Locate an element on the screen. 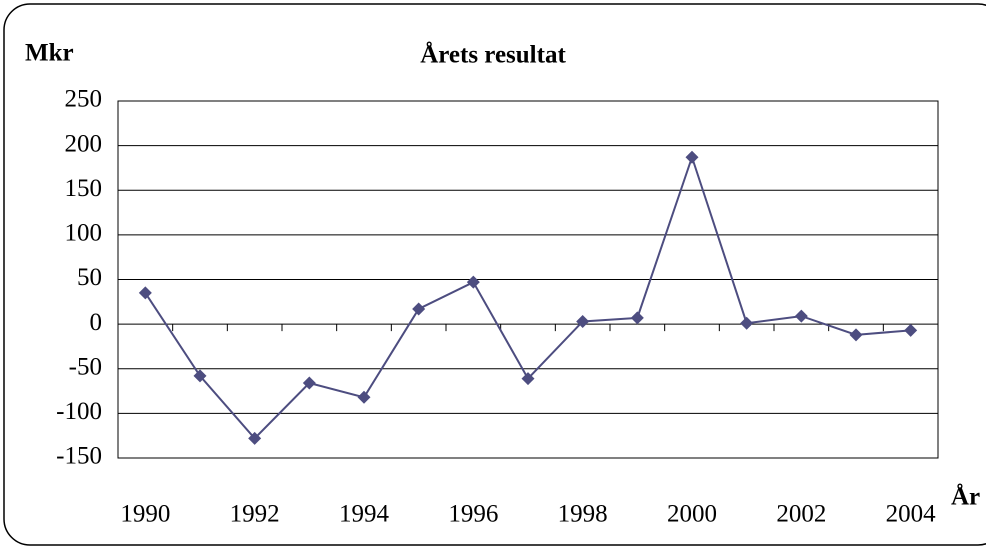 The image size is (986, 550). x-tick-label: 1992 is located at coordinates (255, 514).